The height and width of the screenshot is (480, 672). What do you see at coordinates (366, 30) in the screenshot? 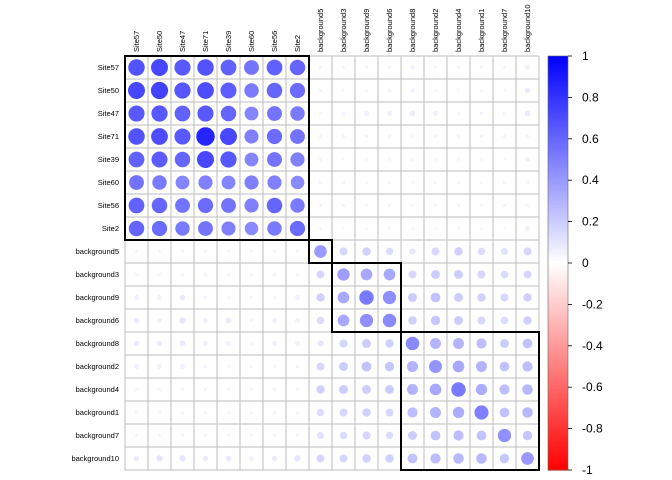
I see `column-label: background9` at bounding box center [366, 30].